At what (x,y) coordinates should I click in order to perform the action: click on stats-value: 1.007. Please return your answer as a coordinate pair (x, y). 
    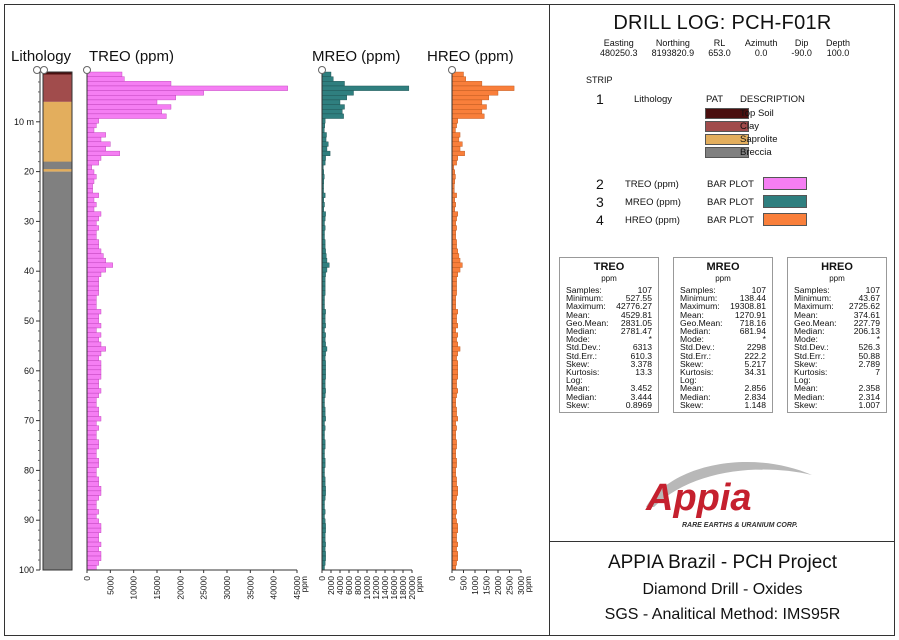
    Looking at the image, I should click on (869, 404).